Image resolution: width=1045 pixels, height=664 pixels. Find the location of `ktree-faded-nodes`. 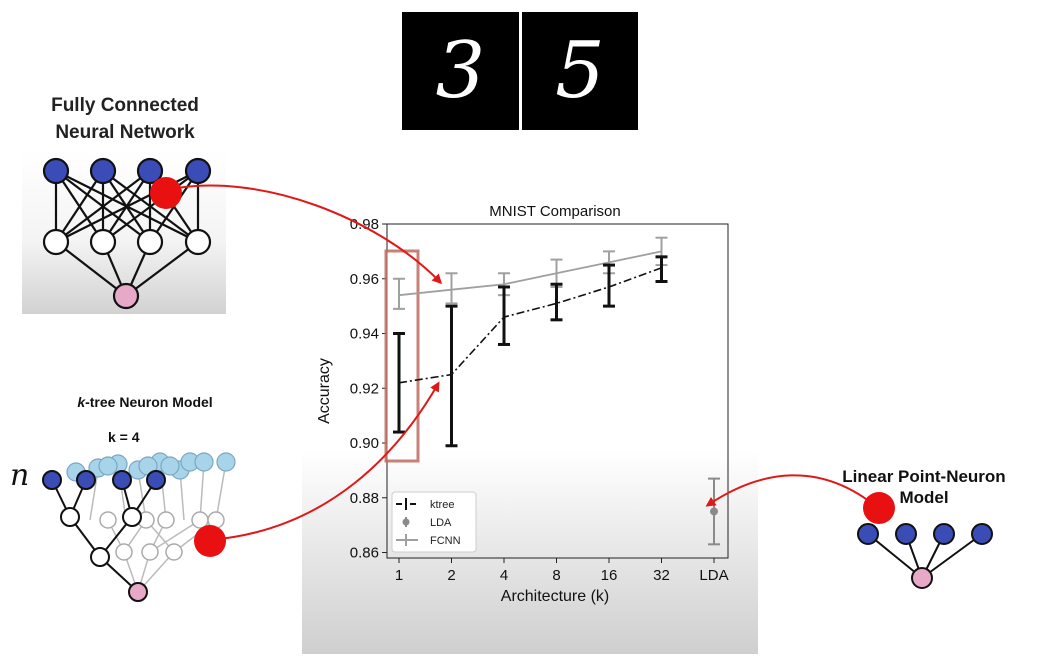

ktree-faded-nodes is located at coordinates (162, 536).